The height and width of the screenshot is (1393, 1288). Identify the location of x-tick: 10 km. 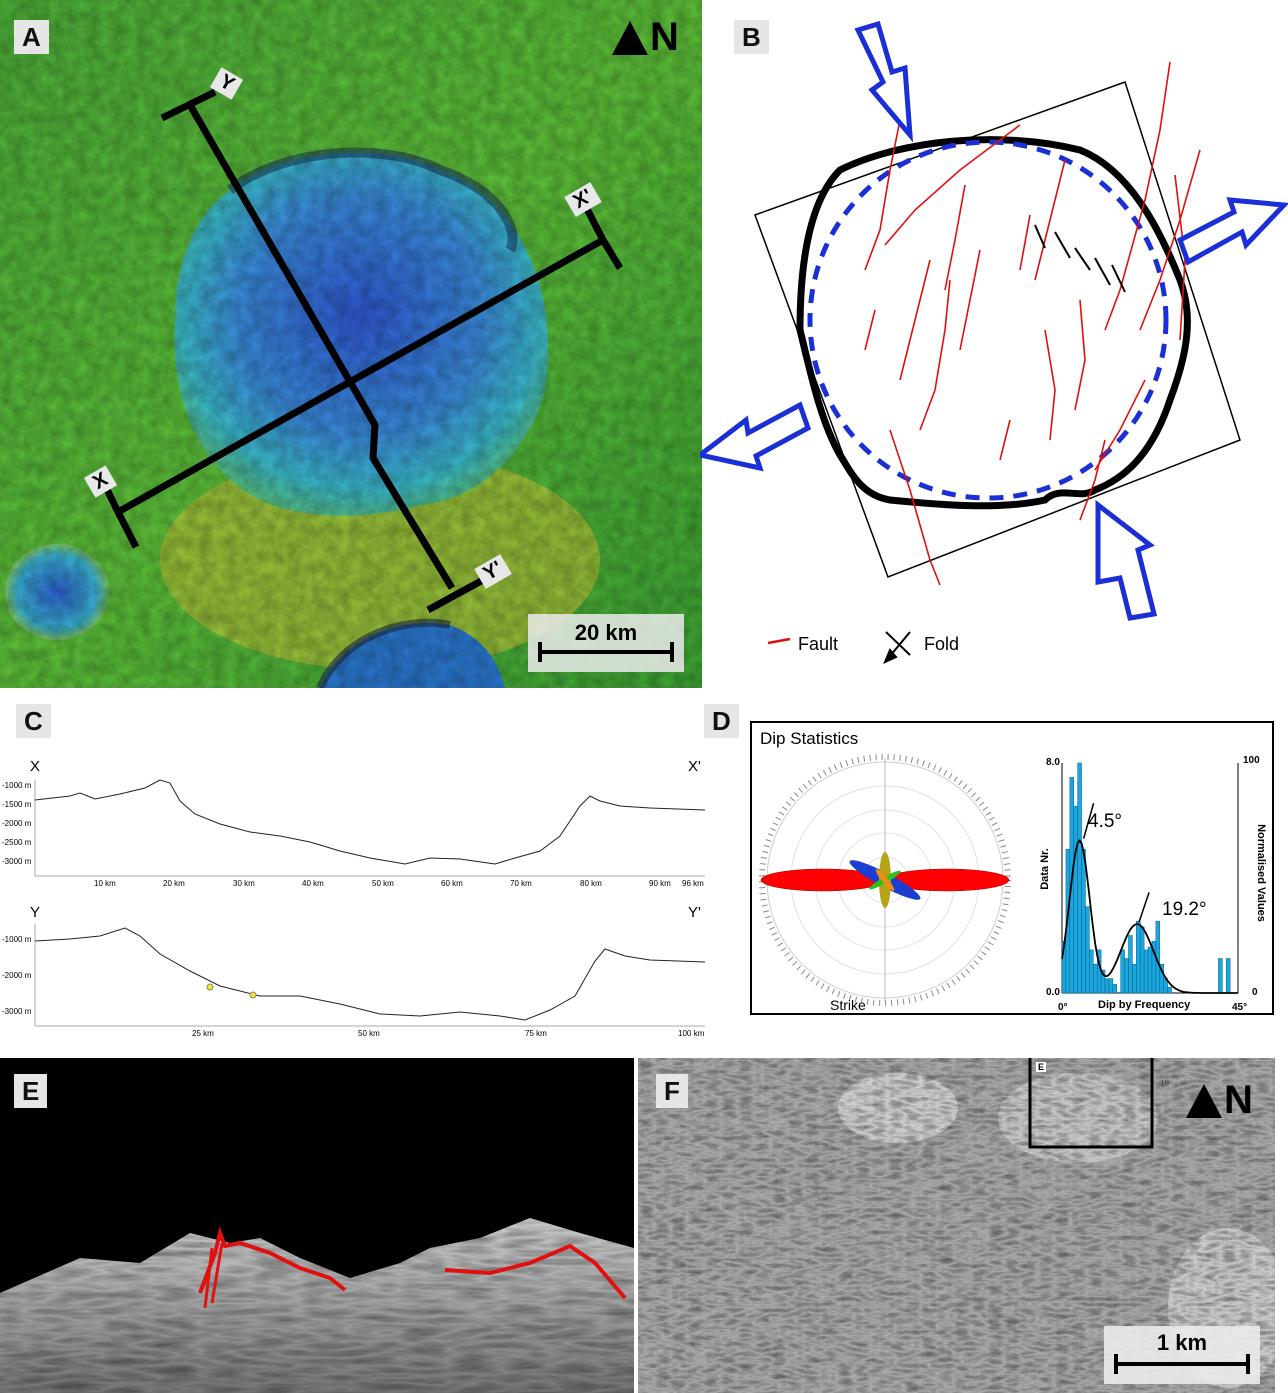
(105, 883).